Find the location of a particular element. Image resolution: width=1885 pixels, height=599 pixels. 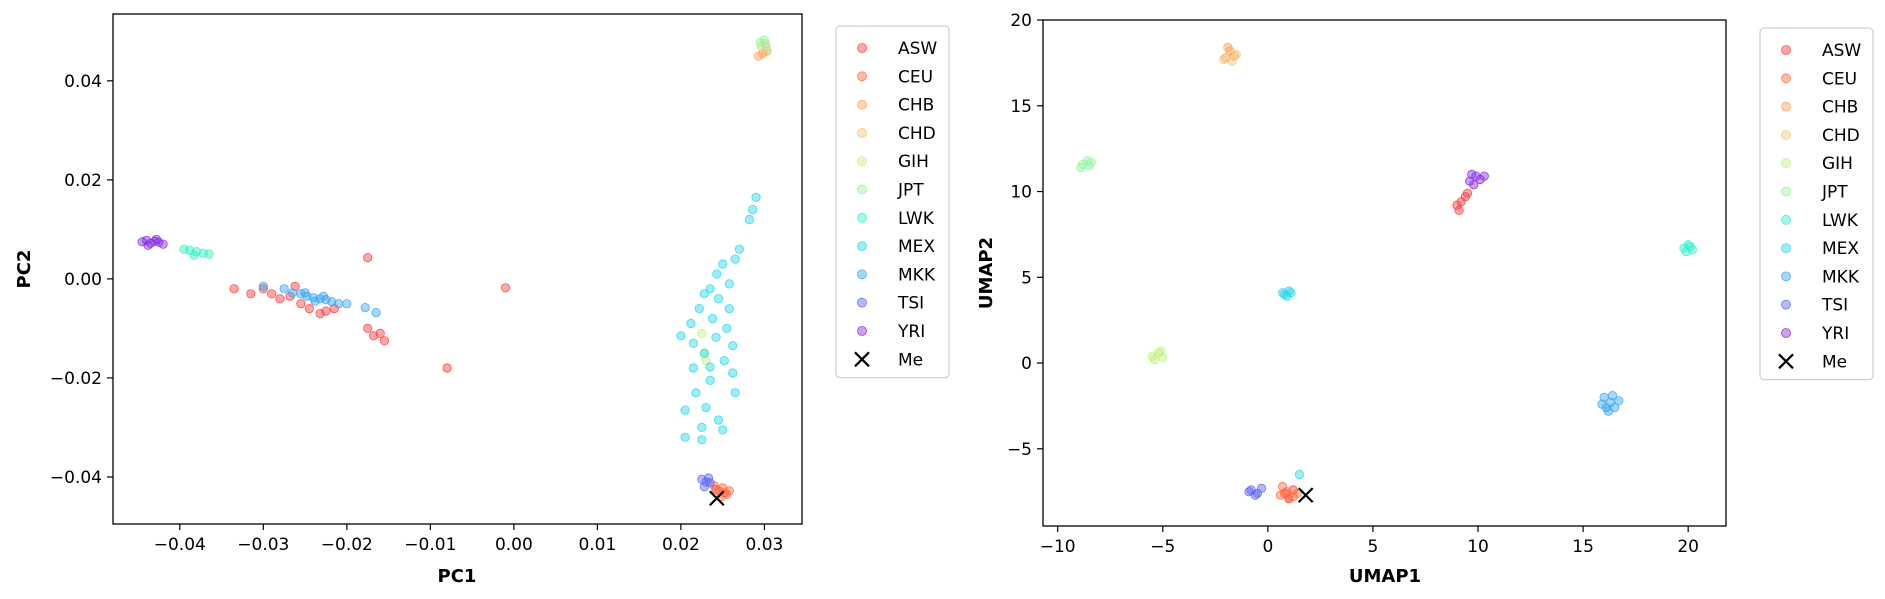

pca-y-axis-title: PC2 is located at coordinates (24, 269).